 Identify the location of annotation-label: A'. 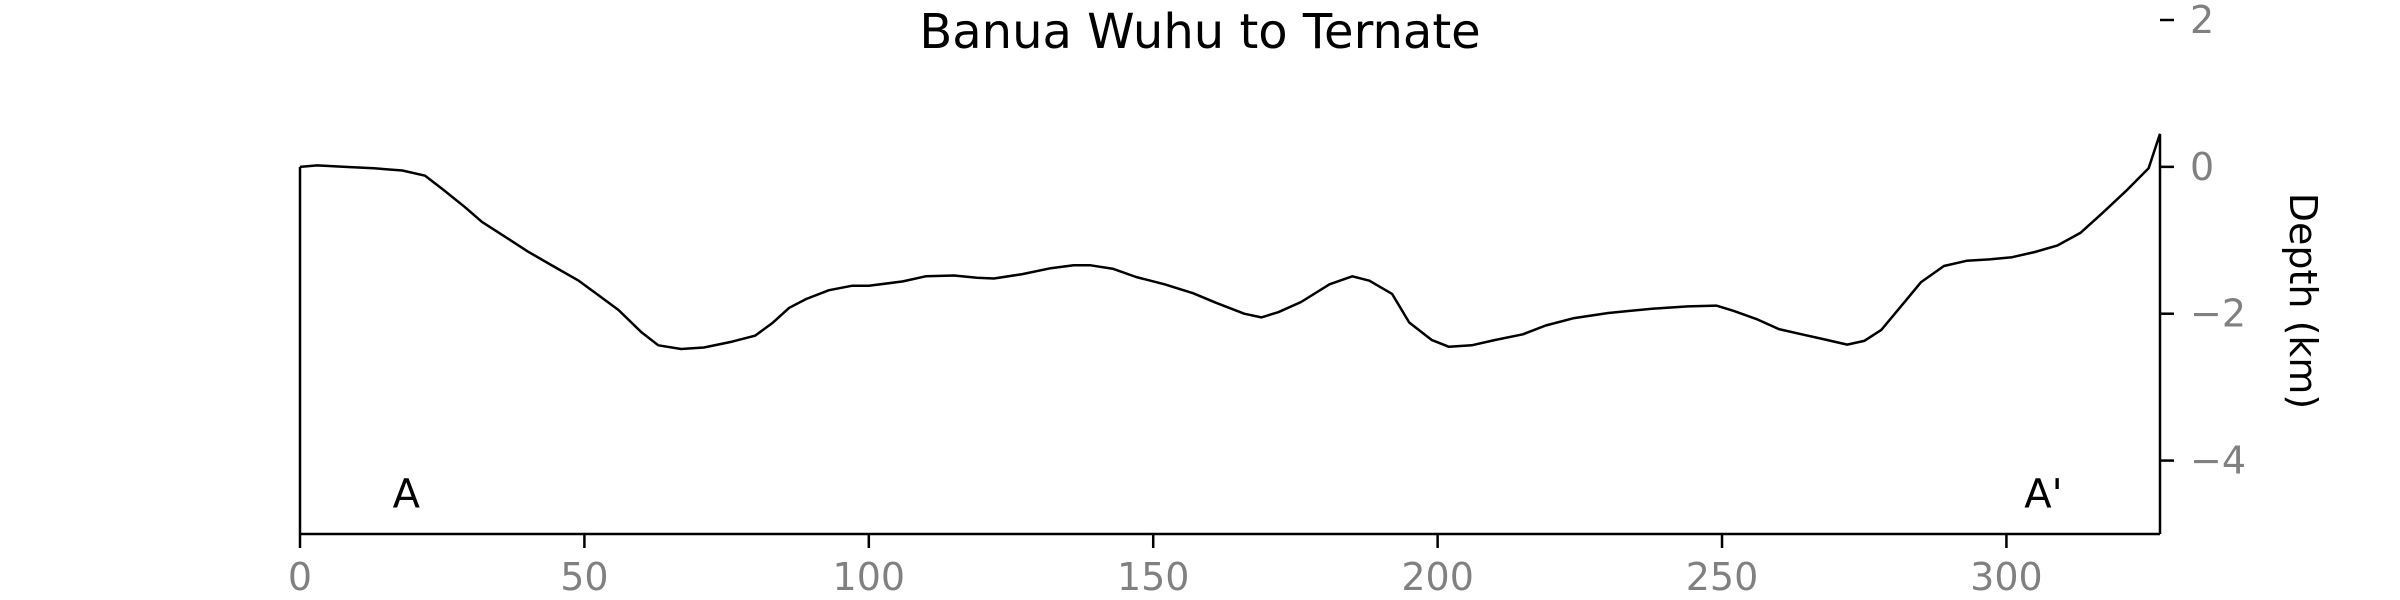
(2043, 495).